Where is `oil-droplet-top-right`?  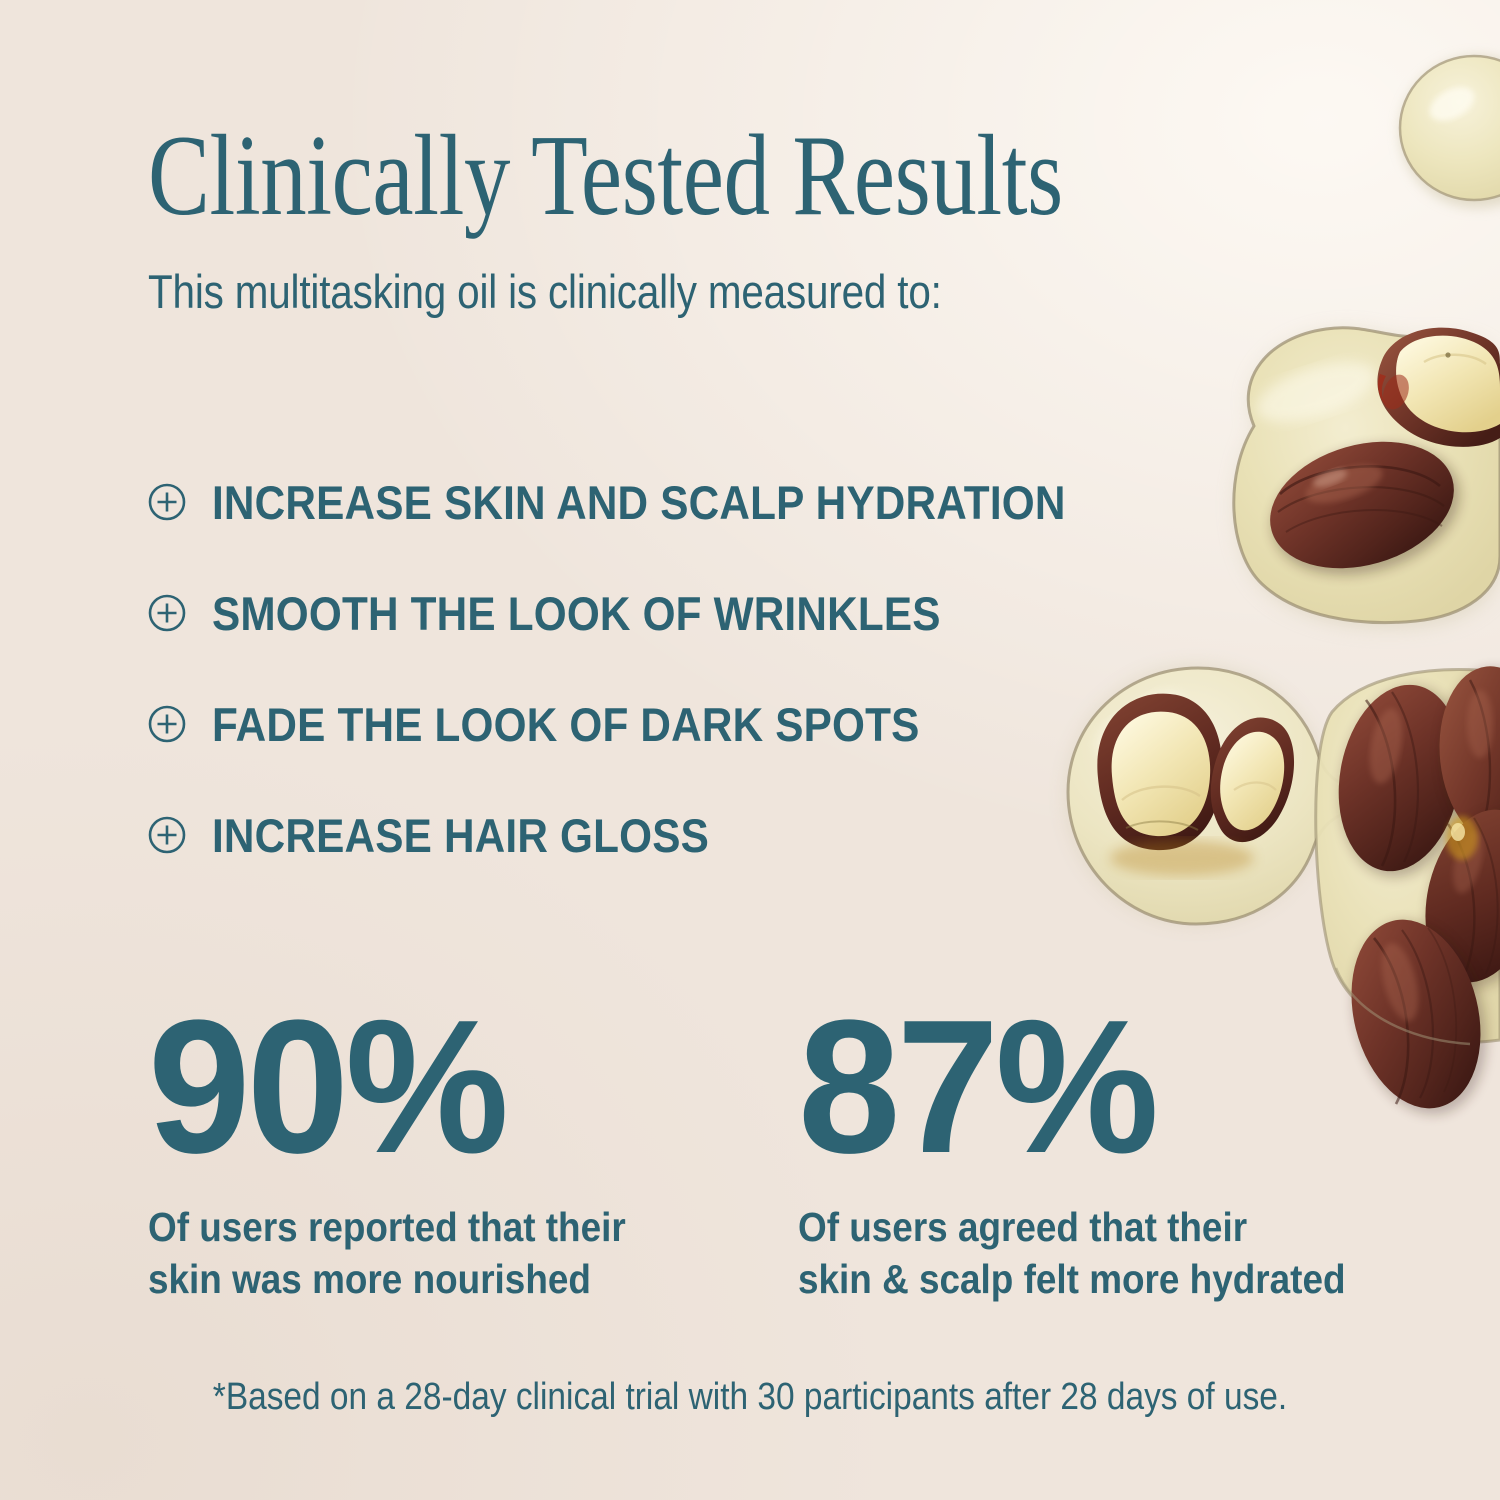 oil-droplet-top-right is located at coordinates (1449, 131).